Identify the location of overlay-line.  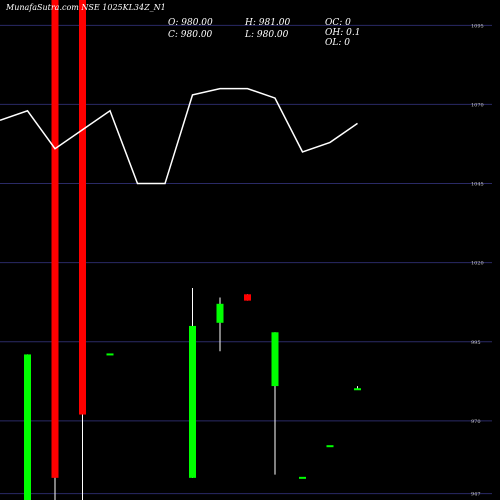
(179, 136).